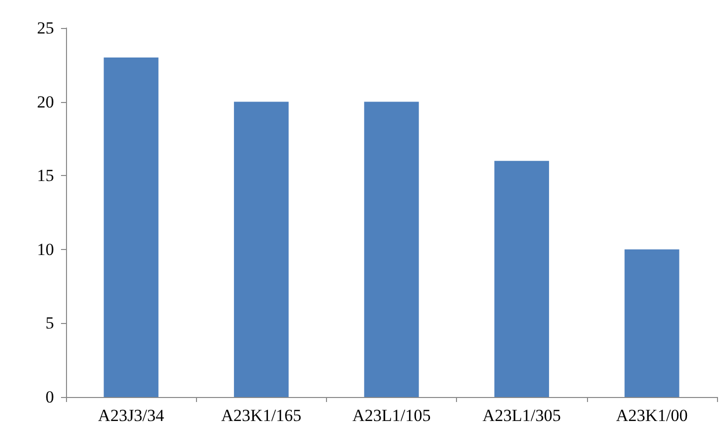  Describe the element at coordinates (45, 249) in the screenshot. I see `y-tick-label: 10` at that location.